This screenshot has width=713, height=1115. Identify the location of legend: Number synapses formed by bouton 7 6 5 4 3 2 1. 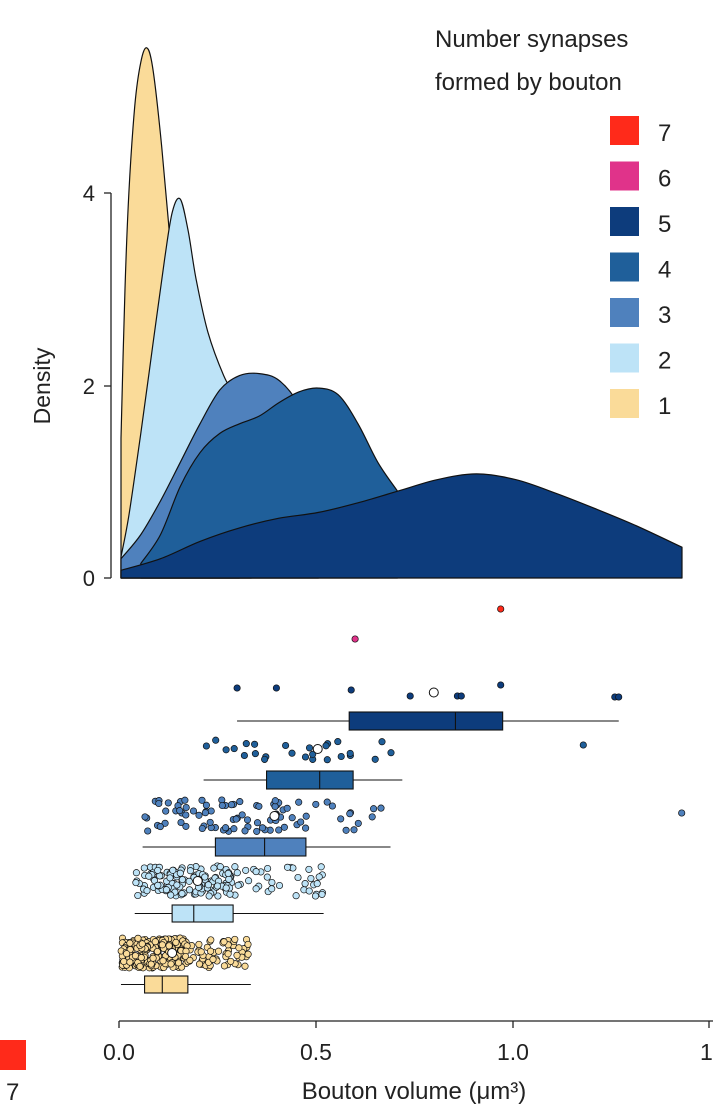
(553, 223).